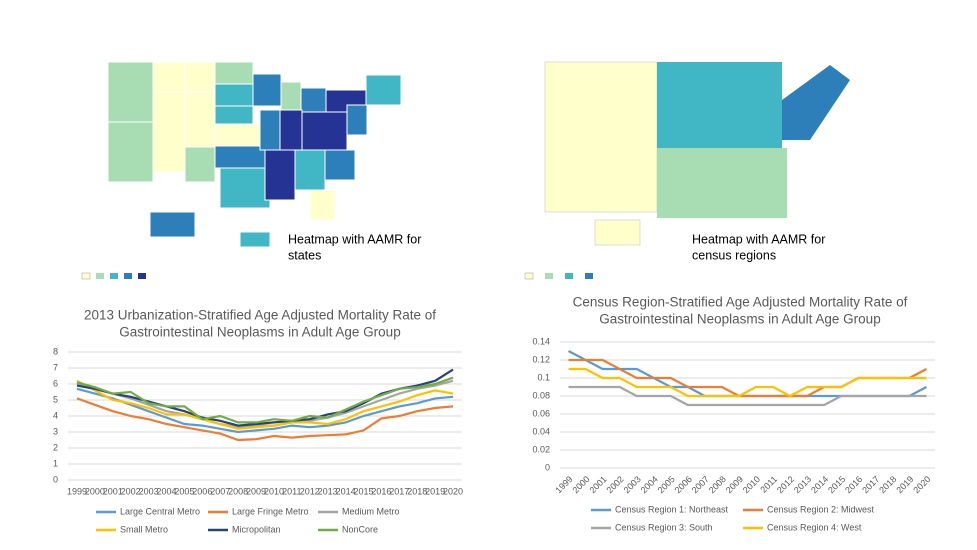 This screenshot has height=550, width=977. What do you see at coordinates (543, 377) in the screenshot?
I see `y-tick-label: 0.1` at bounding box center [543, 377].